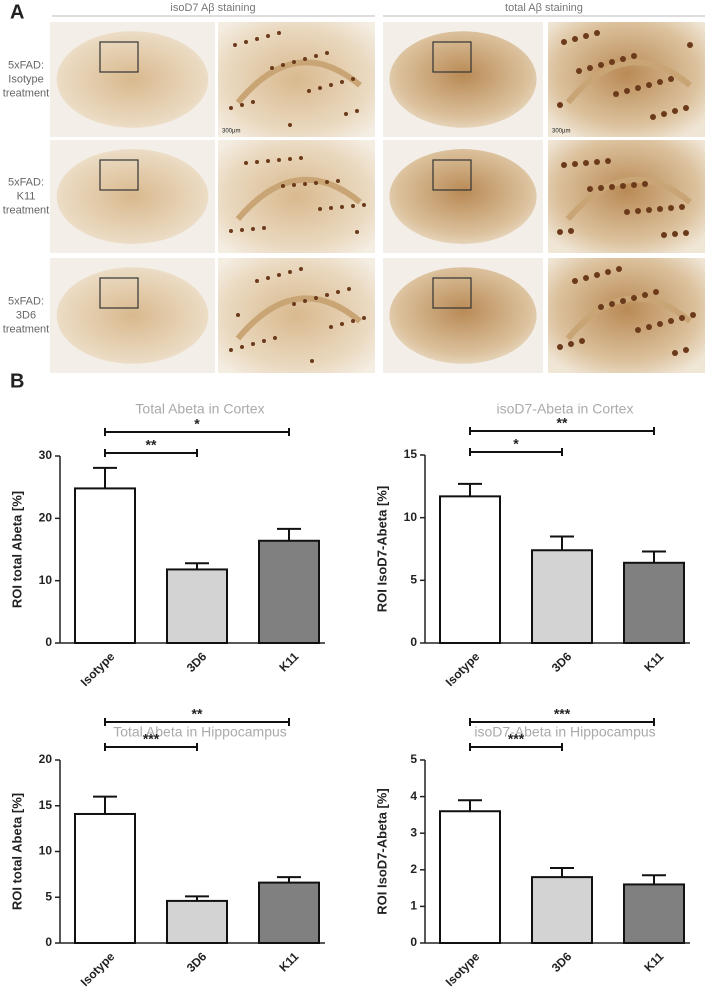 Image resolution: width=709 pixels, height=1001 pixels. Describe the element at coordinates (16, 549) in the screenshot. I see `y-axis-label: ROI total Abeta [%]` at that location.